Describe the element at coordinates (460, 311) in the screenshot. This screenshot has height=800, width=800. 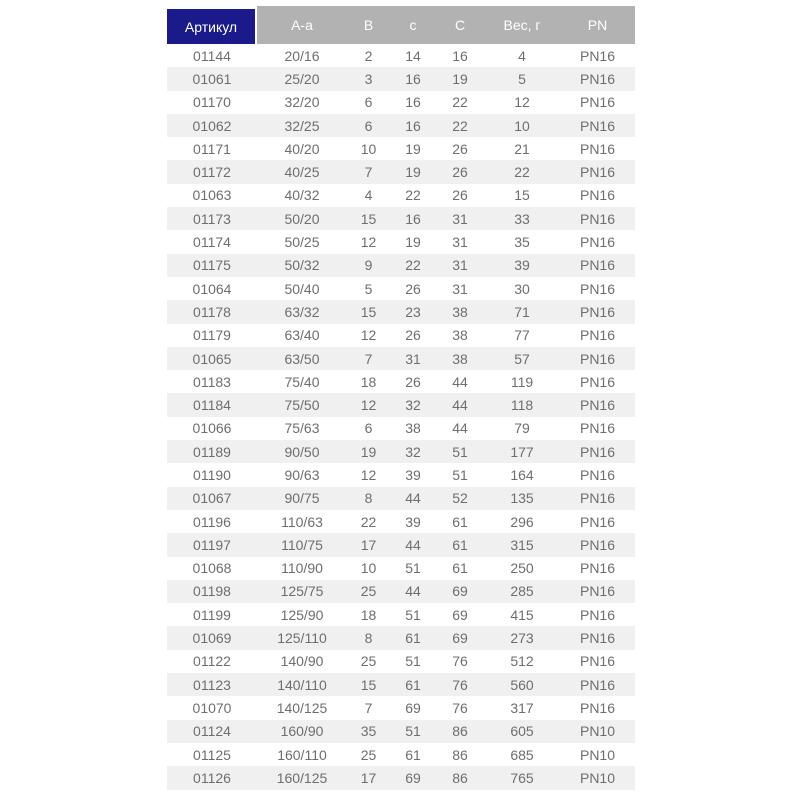
I see `table-cell: 38` at that location.